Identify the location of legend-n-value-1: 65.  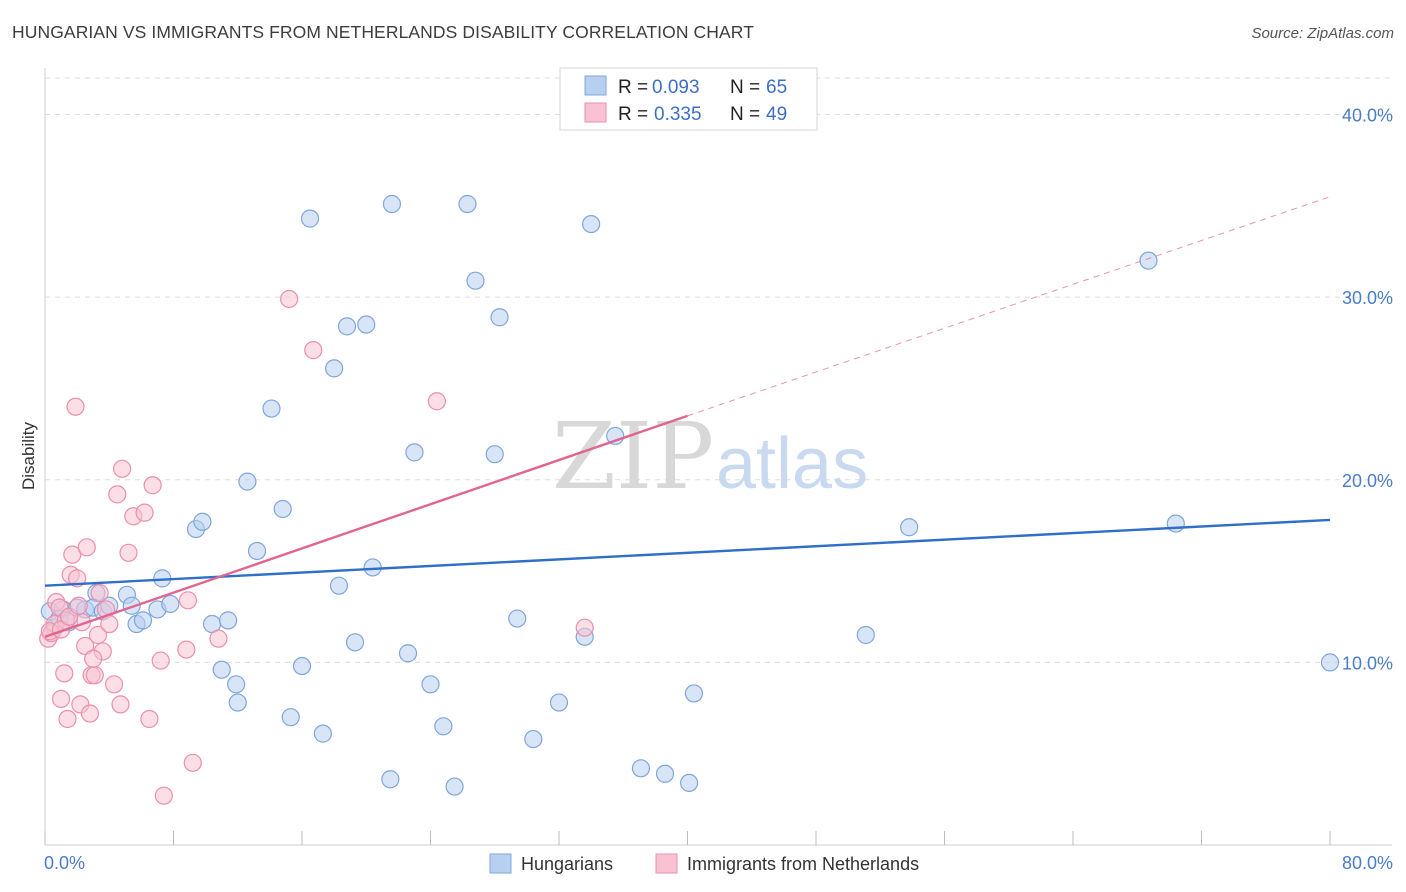
(776, 87).